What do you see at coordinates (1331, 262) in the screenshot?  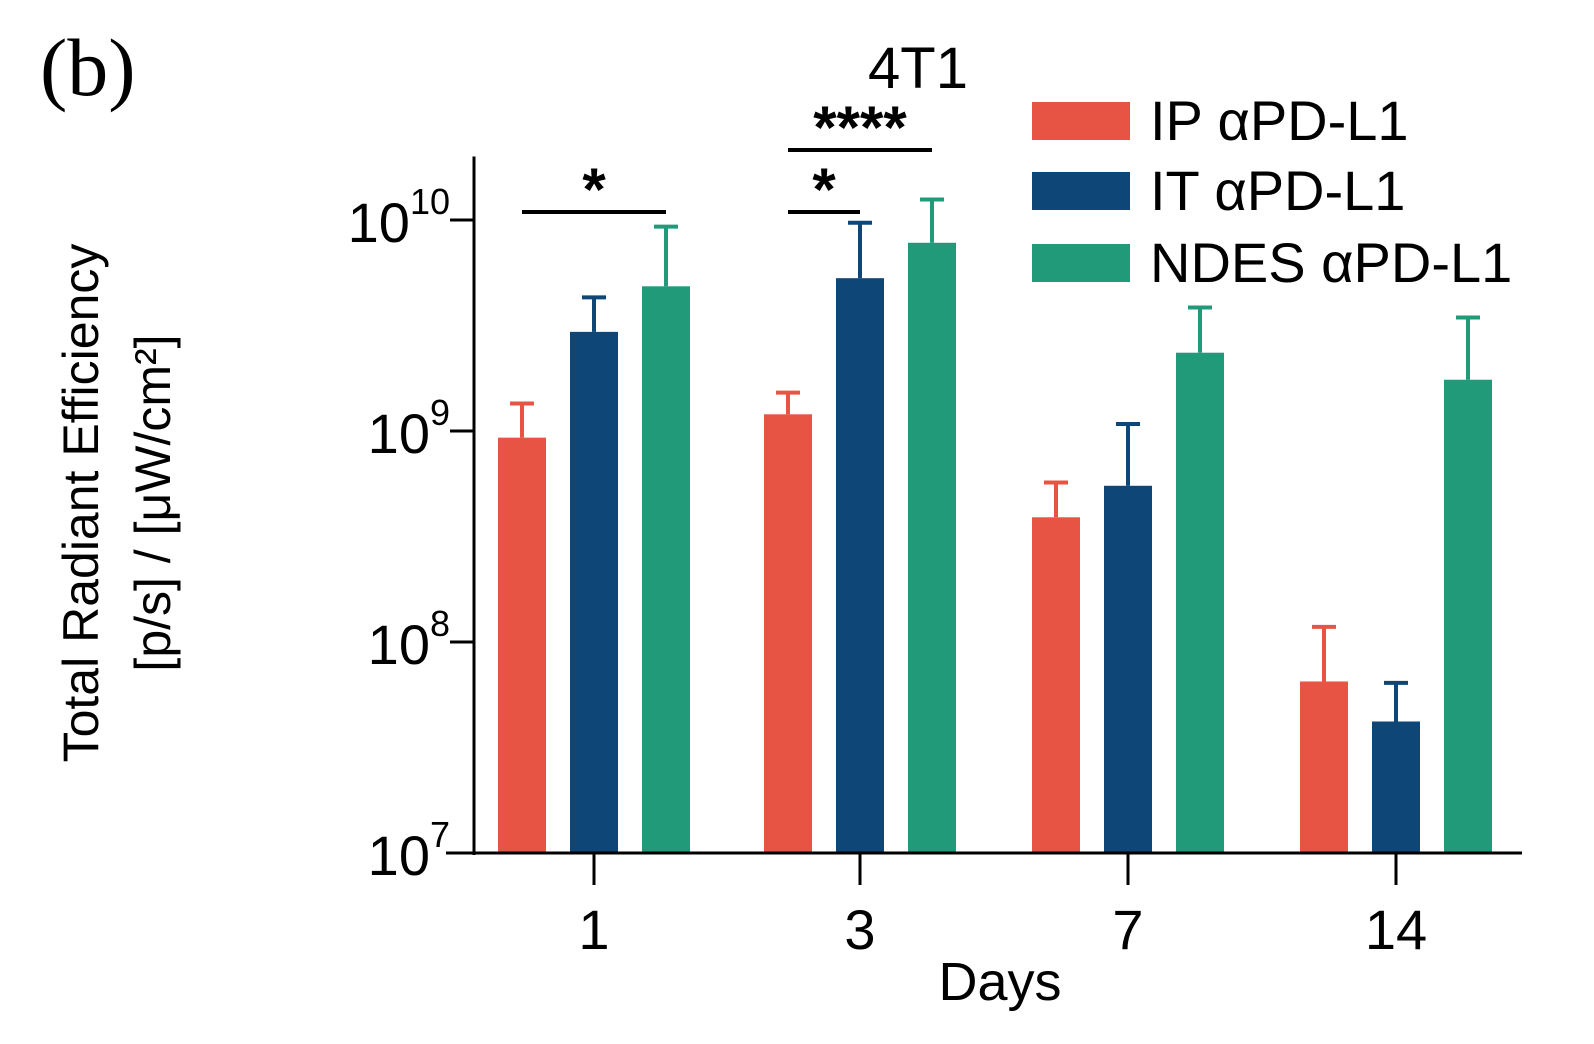 I see `legend-label: NDES αPD-L1` at bounding box center [1331, 262].